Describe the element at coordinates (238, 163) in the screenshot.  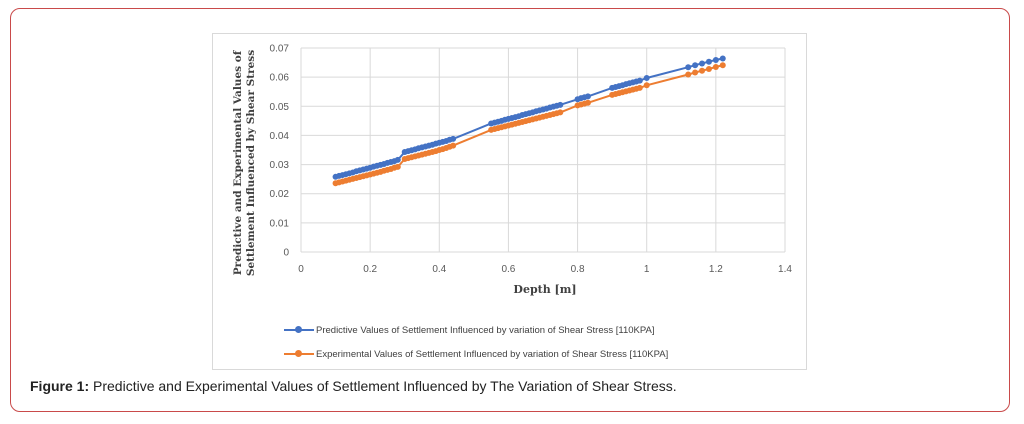
I see `y-axis-title-line1: Predictive and Experimental Values of` at that location.